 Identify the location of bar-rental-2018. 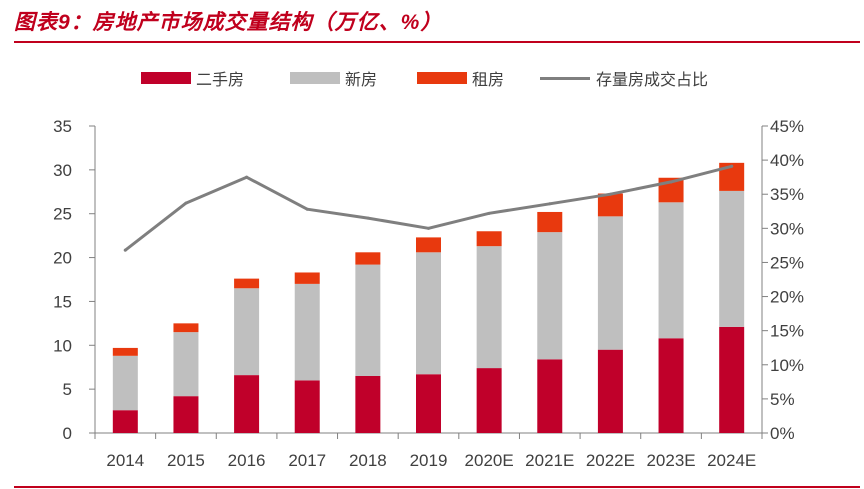
(368, 258).